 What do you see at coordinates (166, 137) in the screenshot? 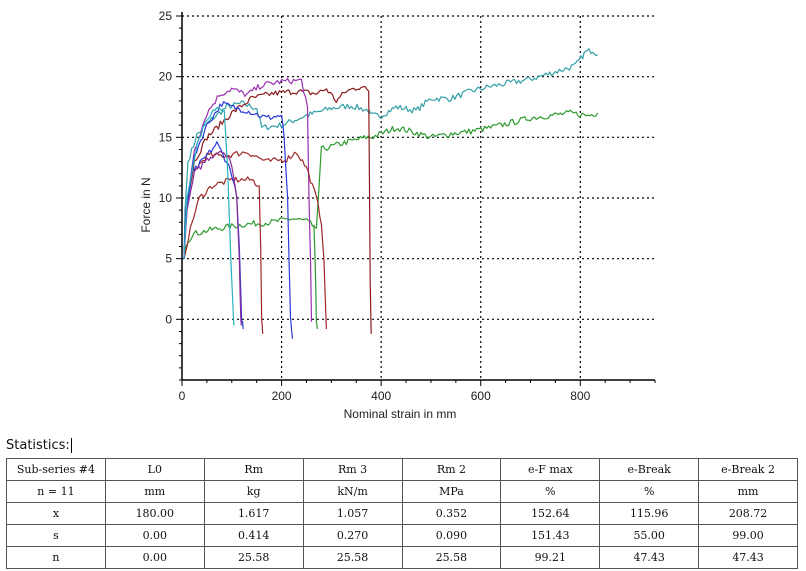
I see `y-tick-label: 15` at bounding box center [166, 137].